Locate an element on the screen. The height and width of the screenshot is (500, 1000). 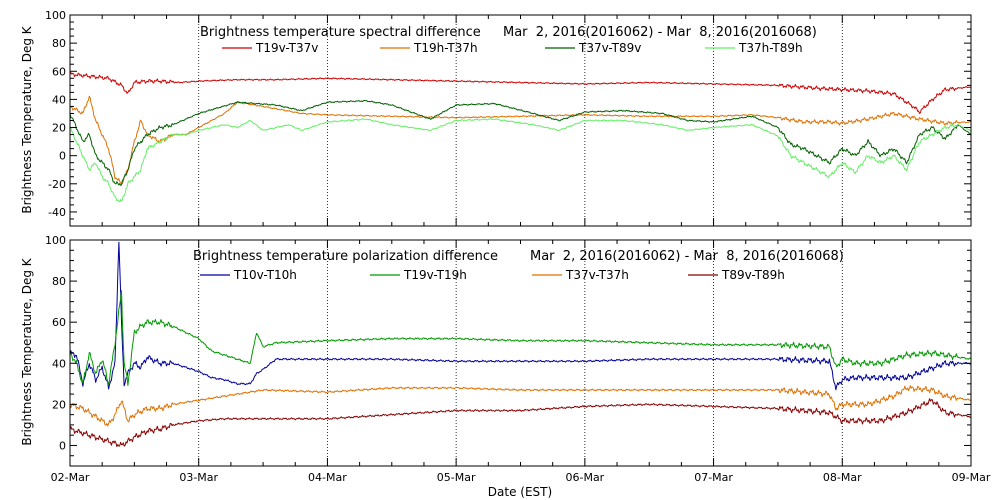
x-tick-label: 03-Mar is located at coordinates (198, 477).